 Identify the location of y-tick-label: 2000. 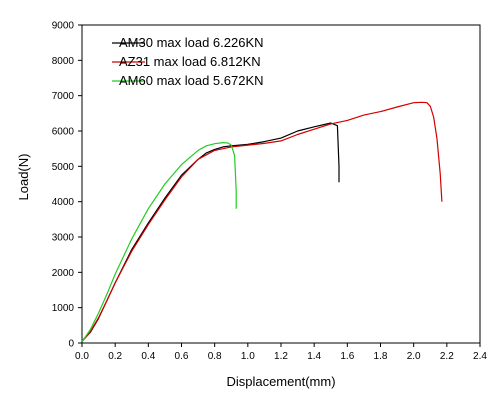
(63, 273).